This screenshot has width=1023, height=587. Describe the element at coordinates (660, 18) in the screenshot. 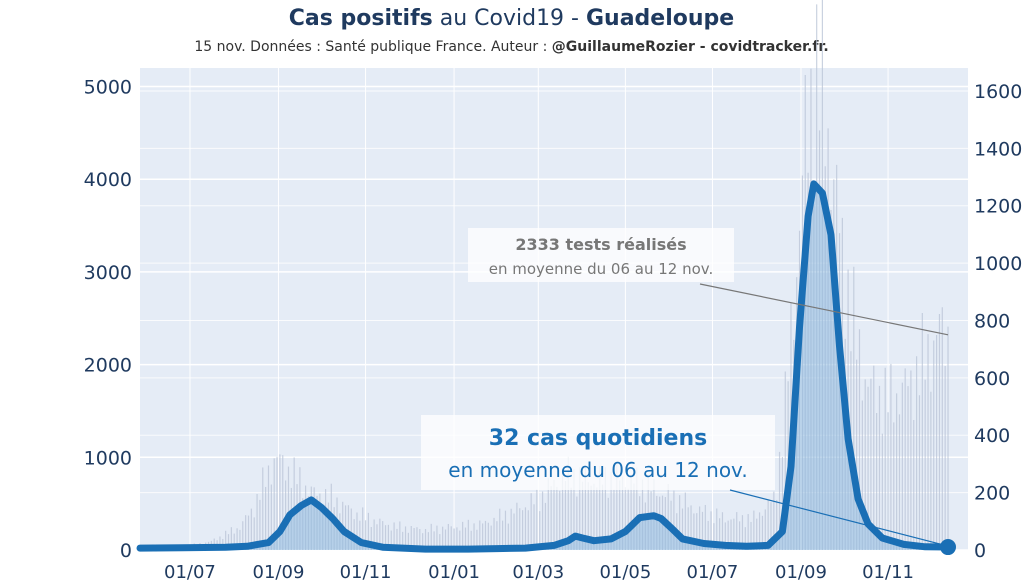

I see `title-region: Guadeloupe` at that location.